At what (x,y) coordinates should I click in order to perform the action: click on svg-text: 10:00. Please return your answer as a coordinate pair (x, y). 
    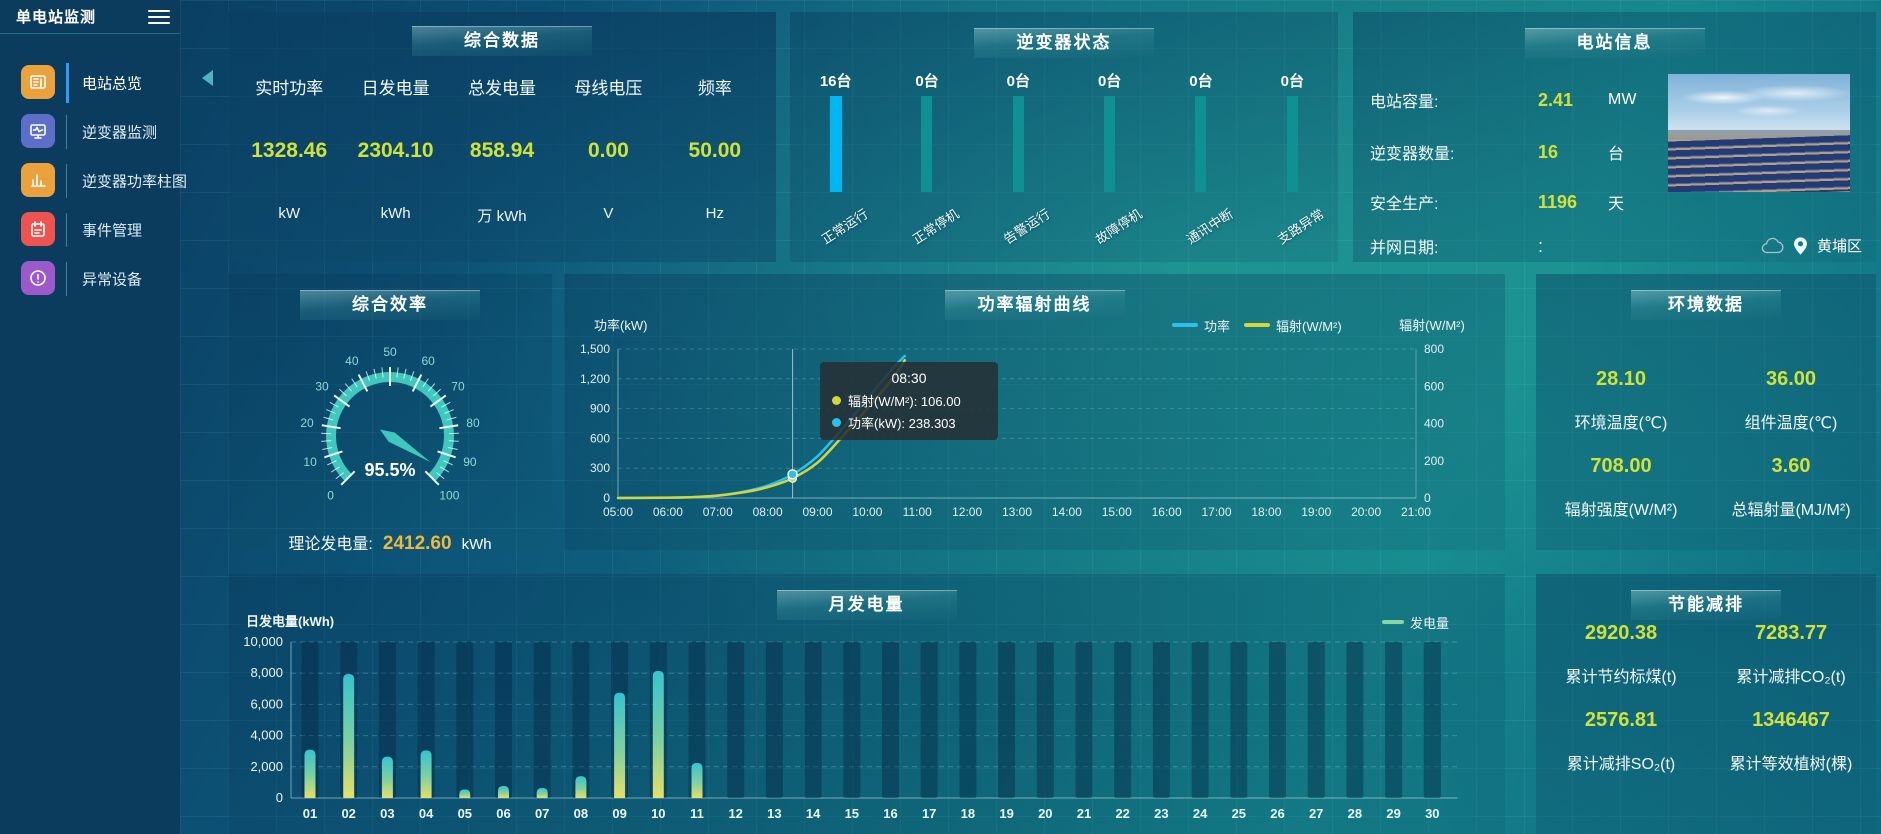
    Looking at the image, I should click on (867, 512).